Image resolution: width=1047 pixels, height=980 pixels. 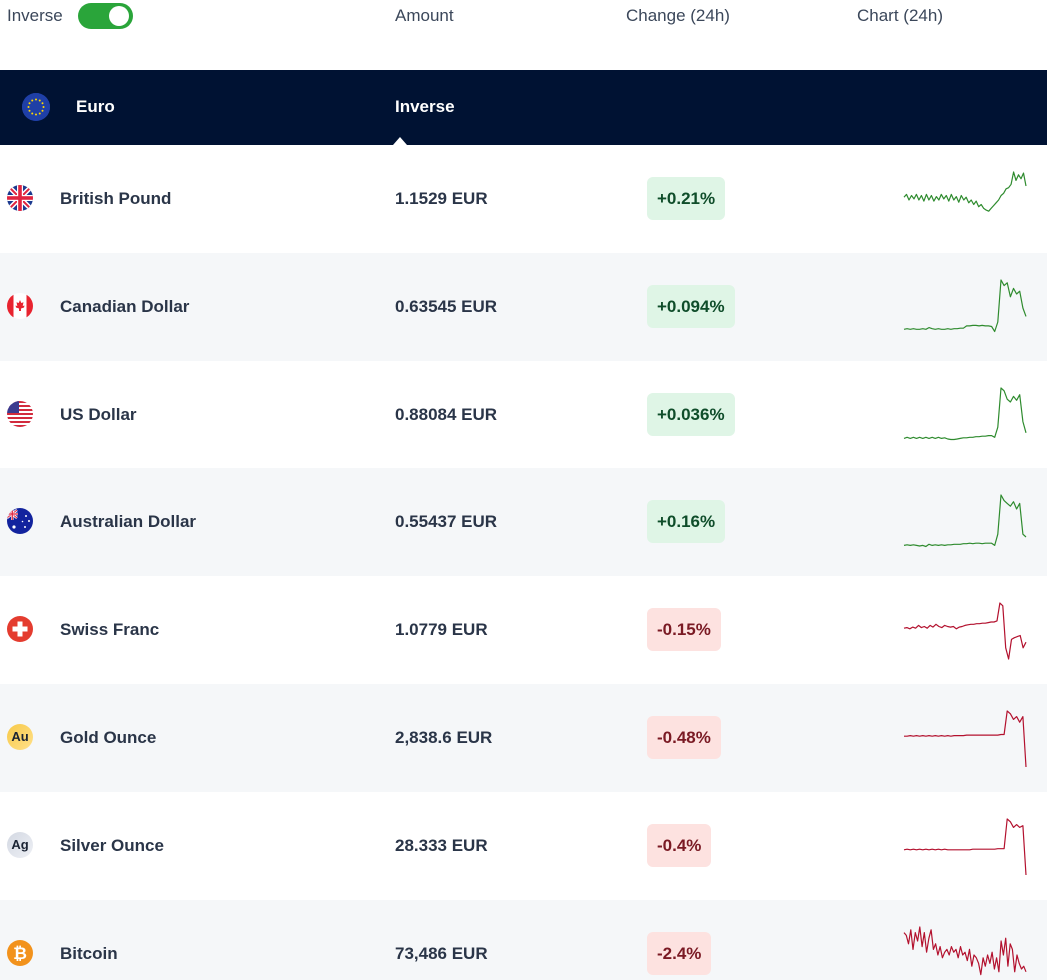 I want to click on change-badge: +0.094%, so click(x=691, y=306).